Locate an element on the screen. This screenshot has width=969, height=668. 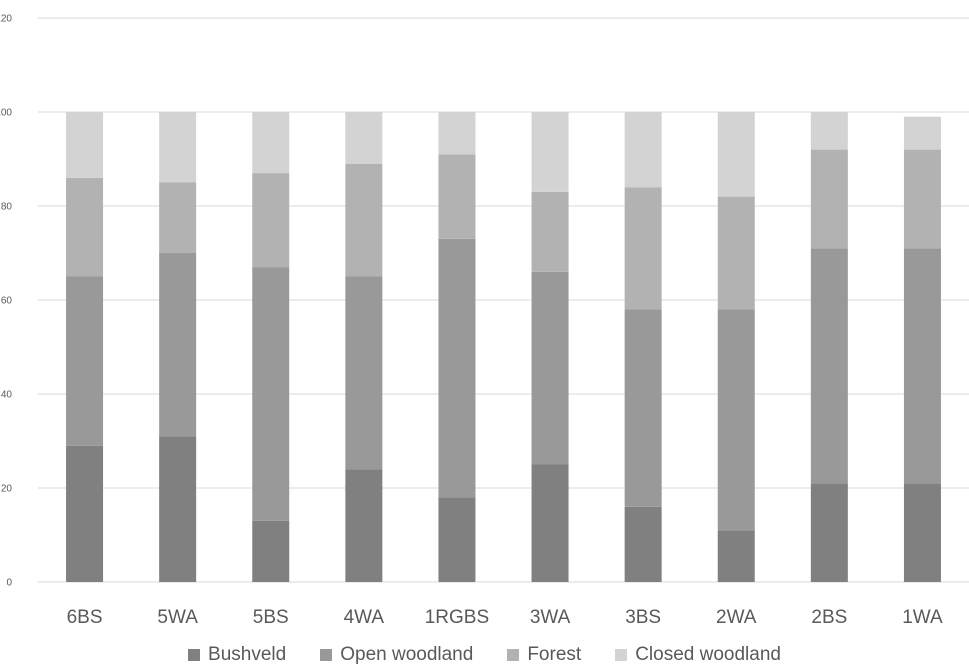
y-tick-label: 60 is located at coordinates (7, 301).